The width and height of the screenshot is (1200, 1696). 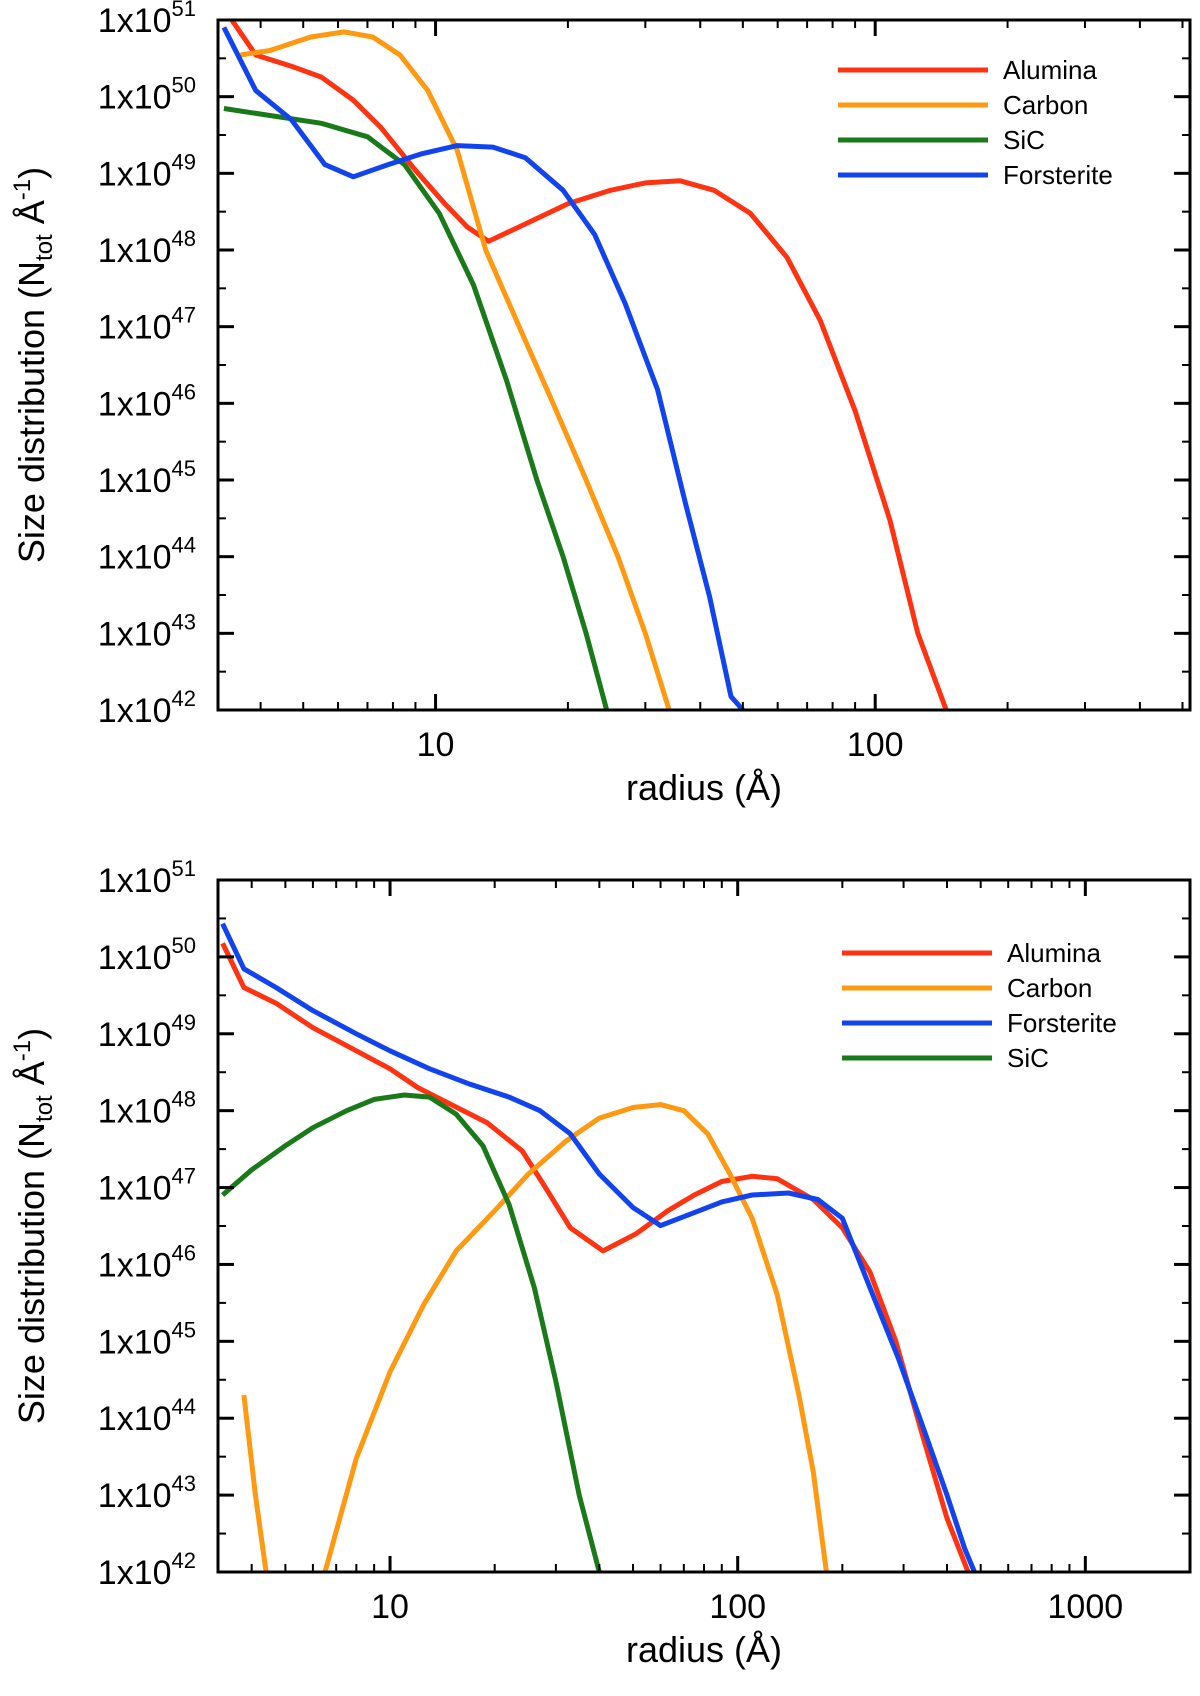 I want to click on x-tick-label: 1000, so click(x=1086, y=1607).